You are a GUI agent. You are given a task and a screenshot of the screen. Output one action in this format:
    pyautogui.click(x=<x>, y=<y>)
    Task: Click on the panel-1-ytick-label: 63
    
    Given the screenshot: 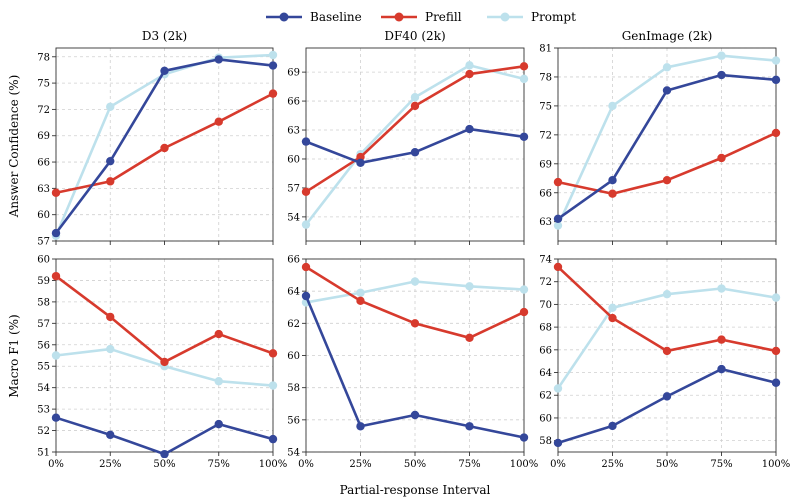 What is the action you would take?
    pyautogui.click(x=43, y=189)
    